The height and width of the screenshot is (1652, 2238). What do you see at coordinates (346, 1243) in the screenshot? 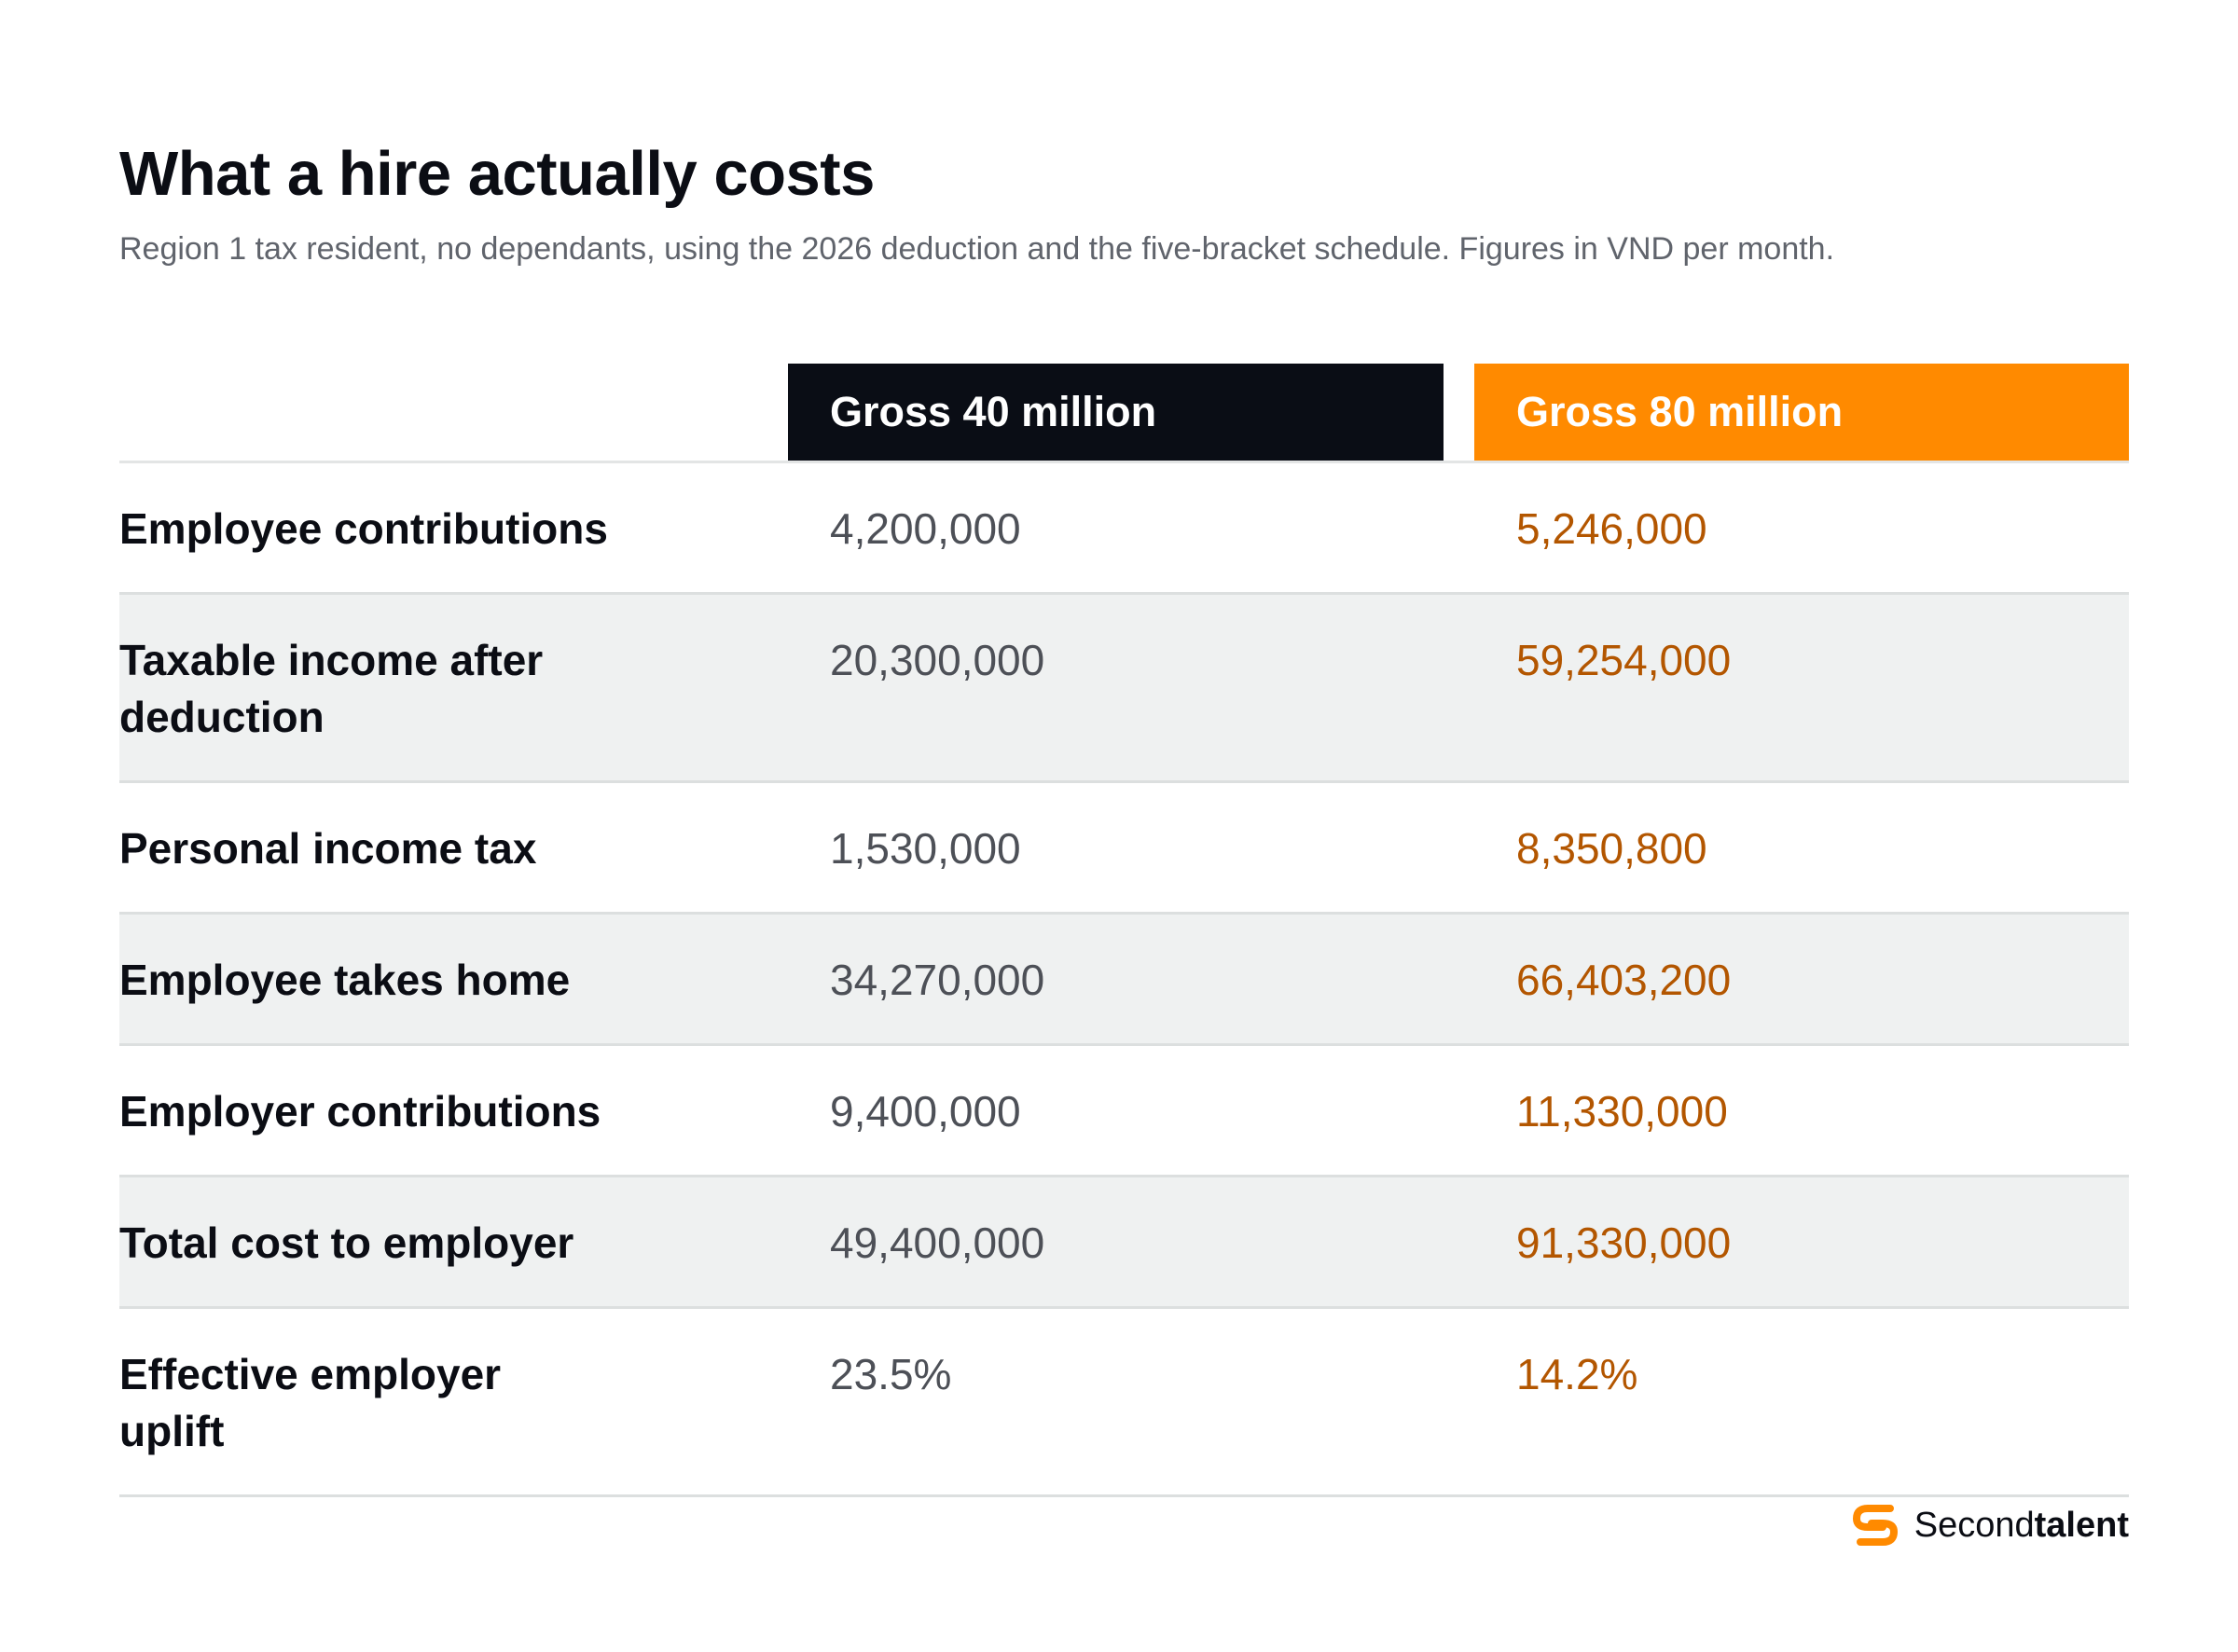
I see `row-label: Total cost to employer` at bounding box center [346, 1243].